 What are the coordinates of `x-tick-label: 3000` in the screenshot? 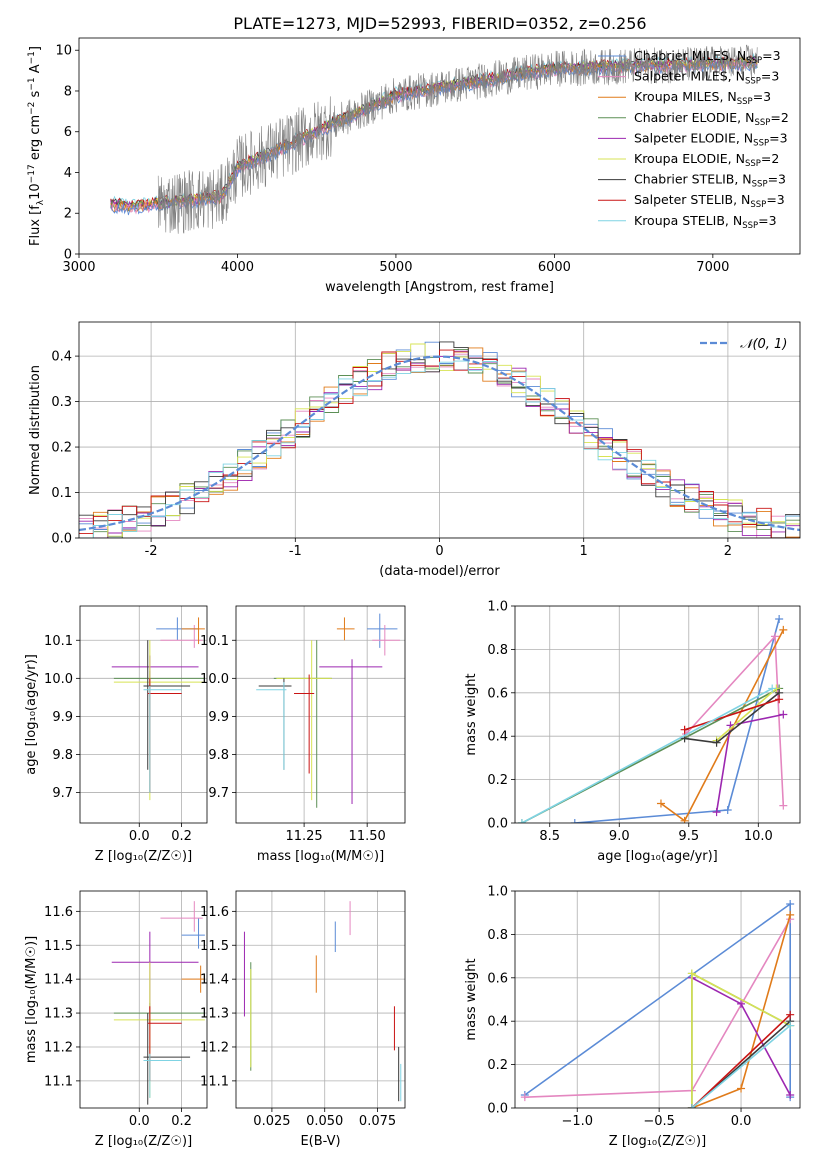 It's located at (78, 267).